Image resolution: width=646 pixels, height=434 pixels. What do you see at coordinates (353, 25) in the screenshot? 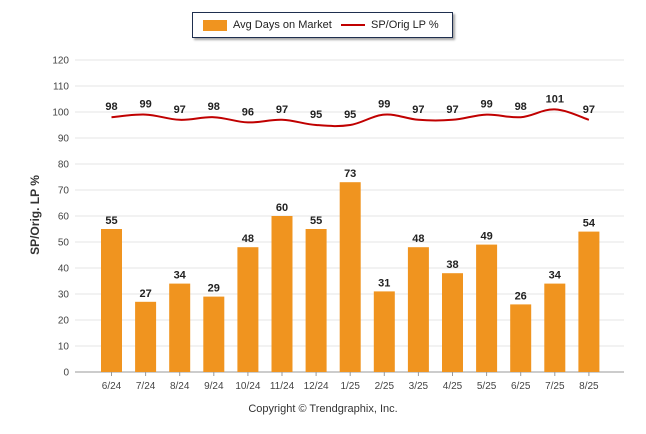
I see `legend-line-swatch` at bounding box center [353, 25].